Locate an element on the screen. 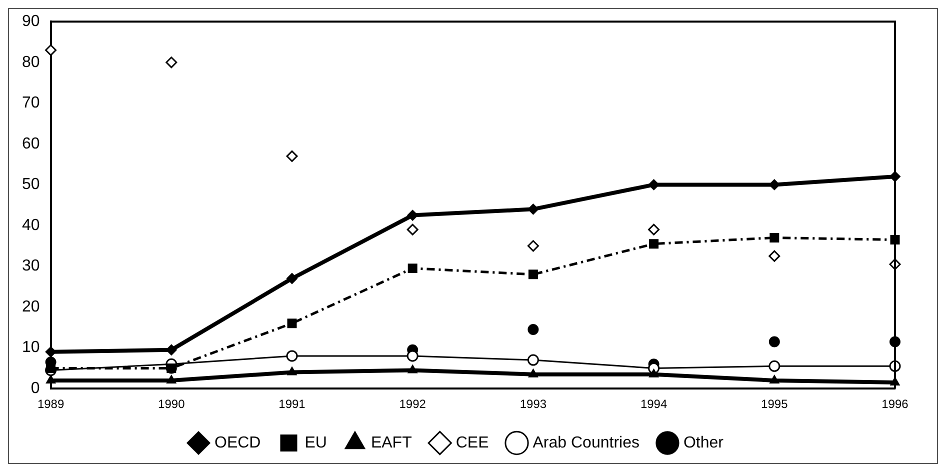  legend-label: Other is located at coordinates (703, 443).